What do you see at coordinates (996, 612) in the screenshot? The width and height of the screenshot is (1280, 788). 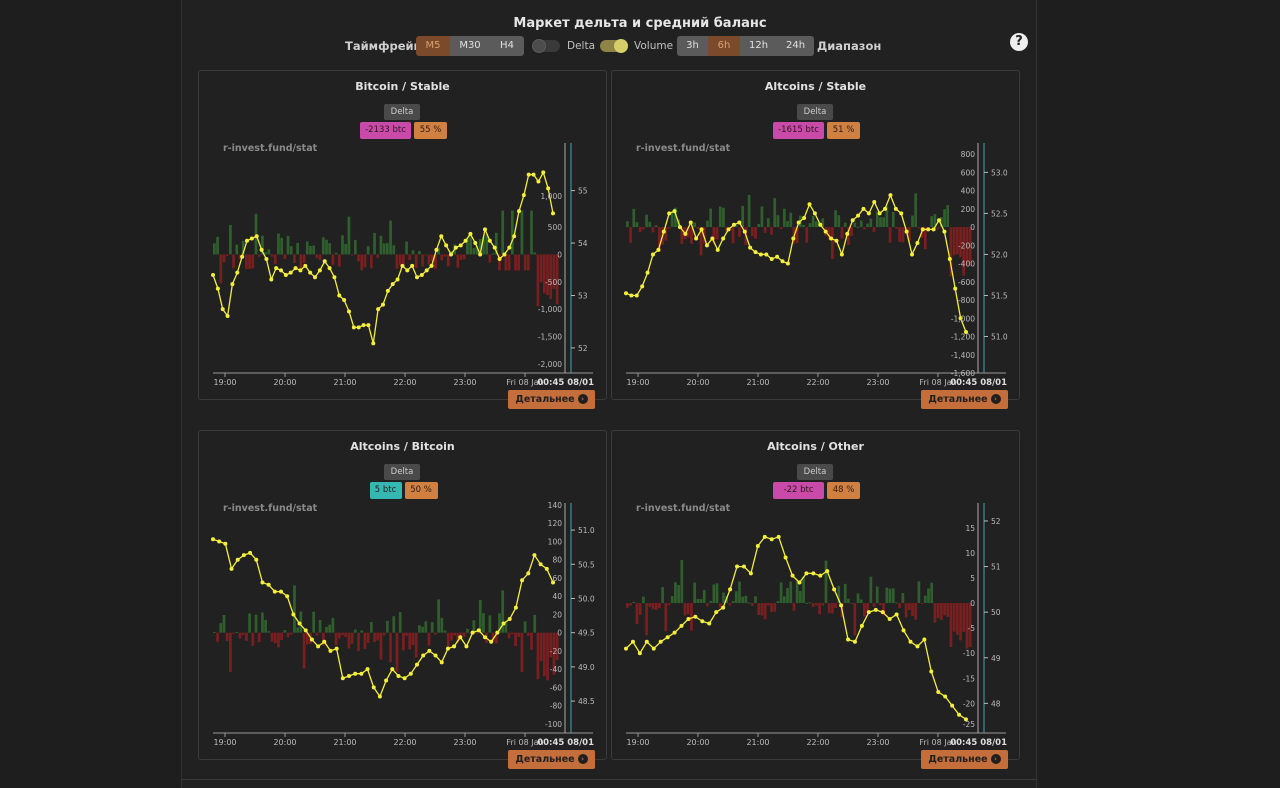 I see `balance-tick-label: 50` at bounding box center [996, 612].